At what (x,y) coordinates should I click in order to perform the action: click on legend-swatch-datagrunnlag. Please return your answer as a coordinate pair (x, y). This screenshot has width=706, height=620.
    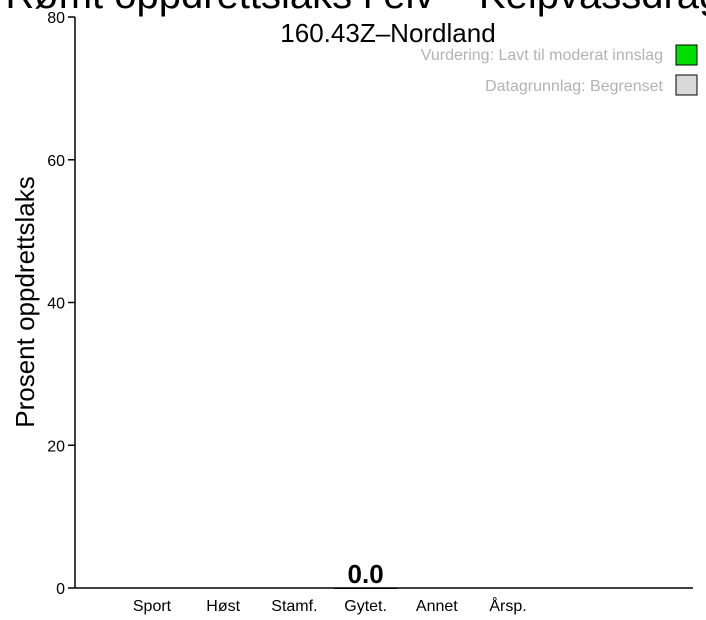
    Looking at the image, I should click on (686, 85).